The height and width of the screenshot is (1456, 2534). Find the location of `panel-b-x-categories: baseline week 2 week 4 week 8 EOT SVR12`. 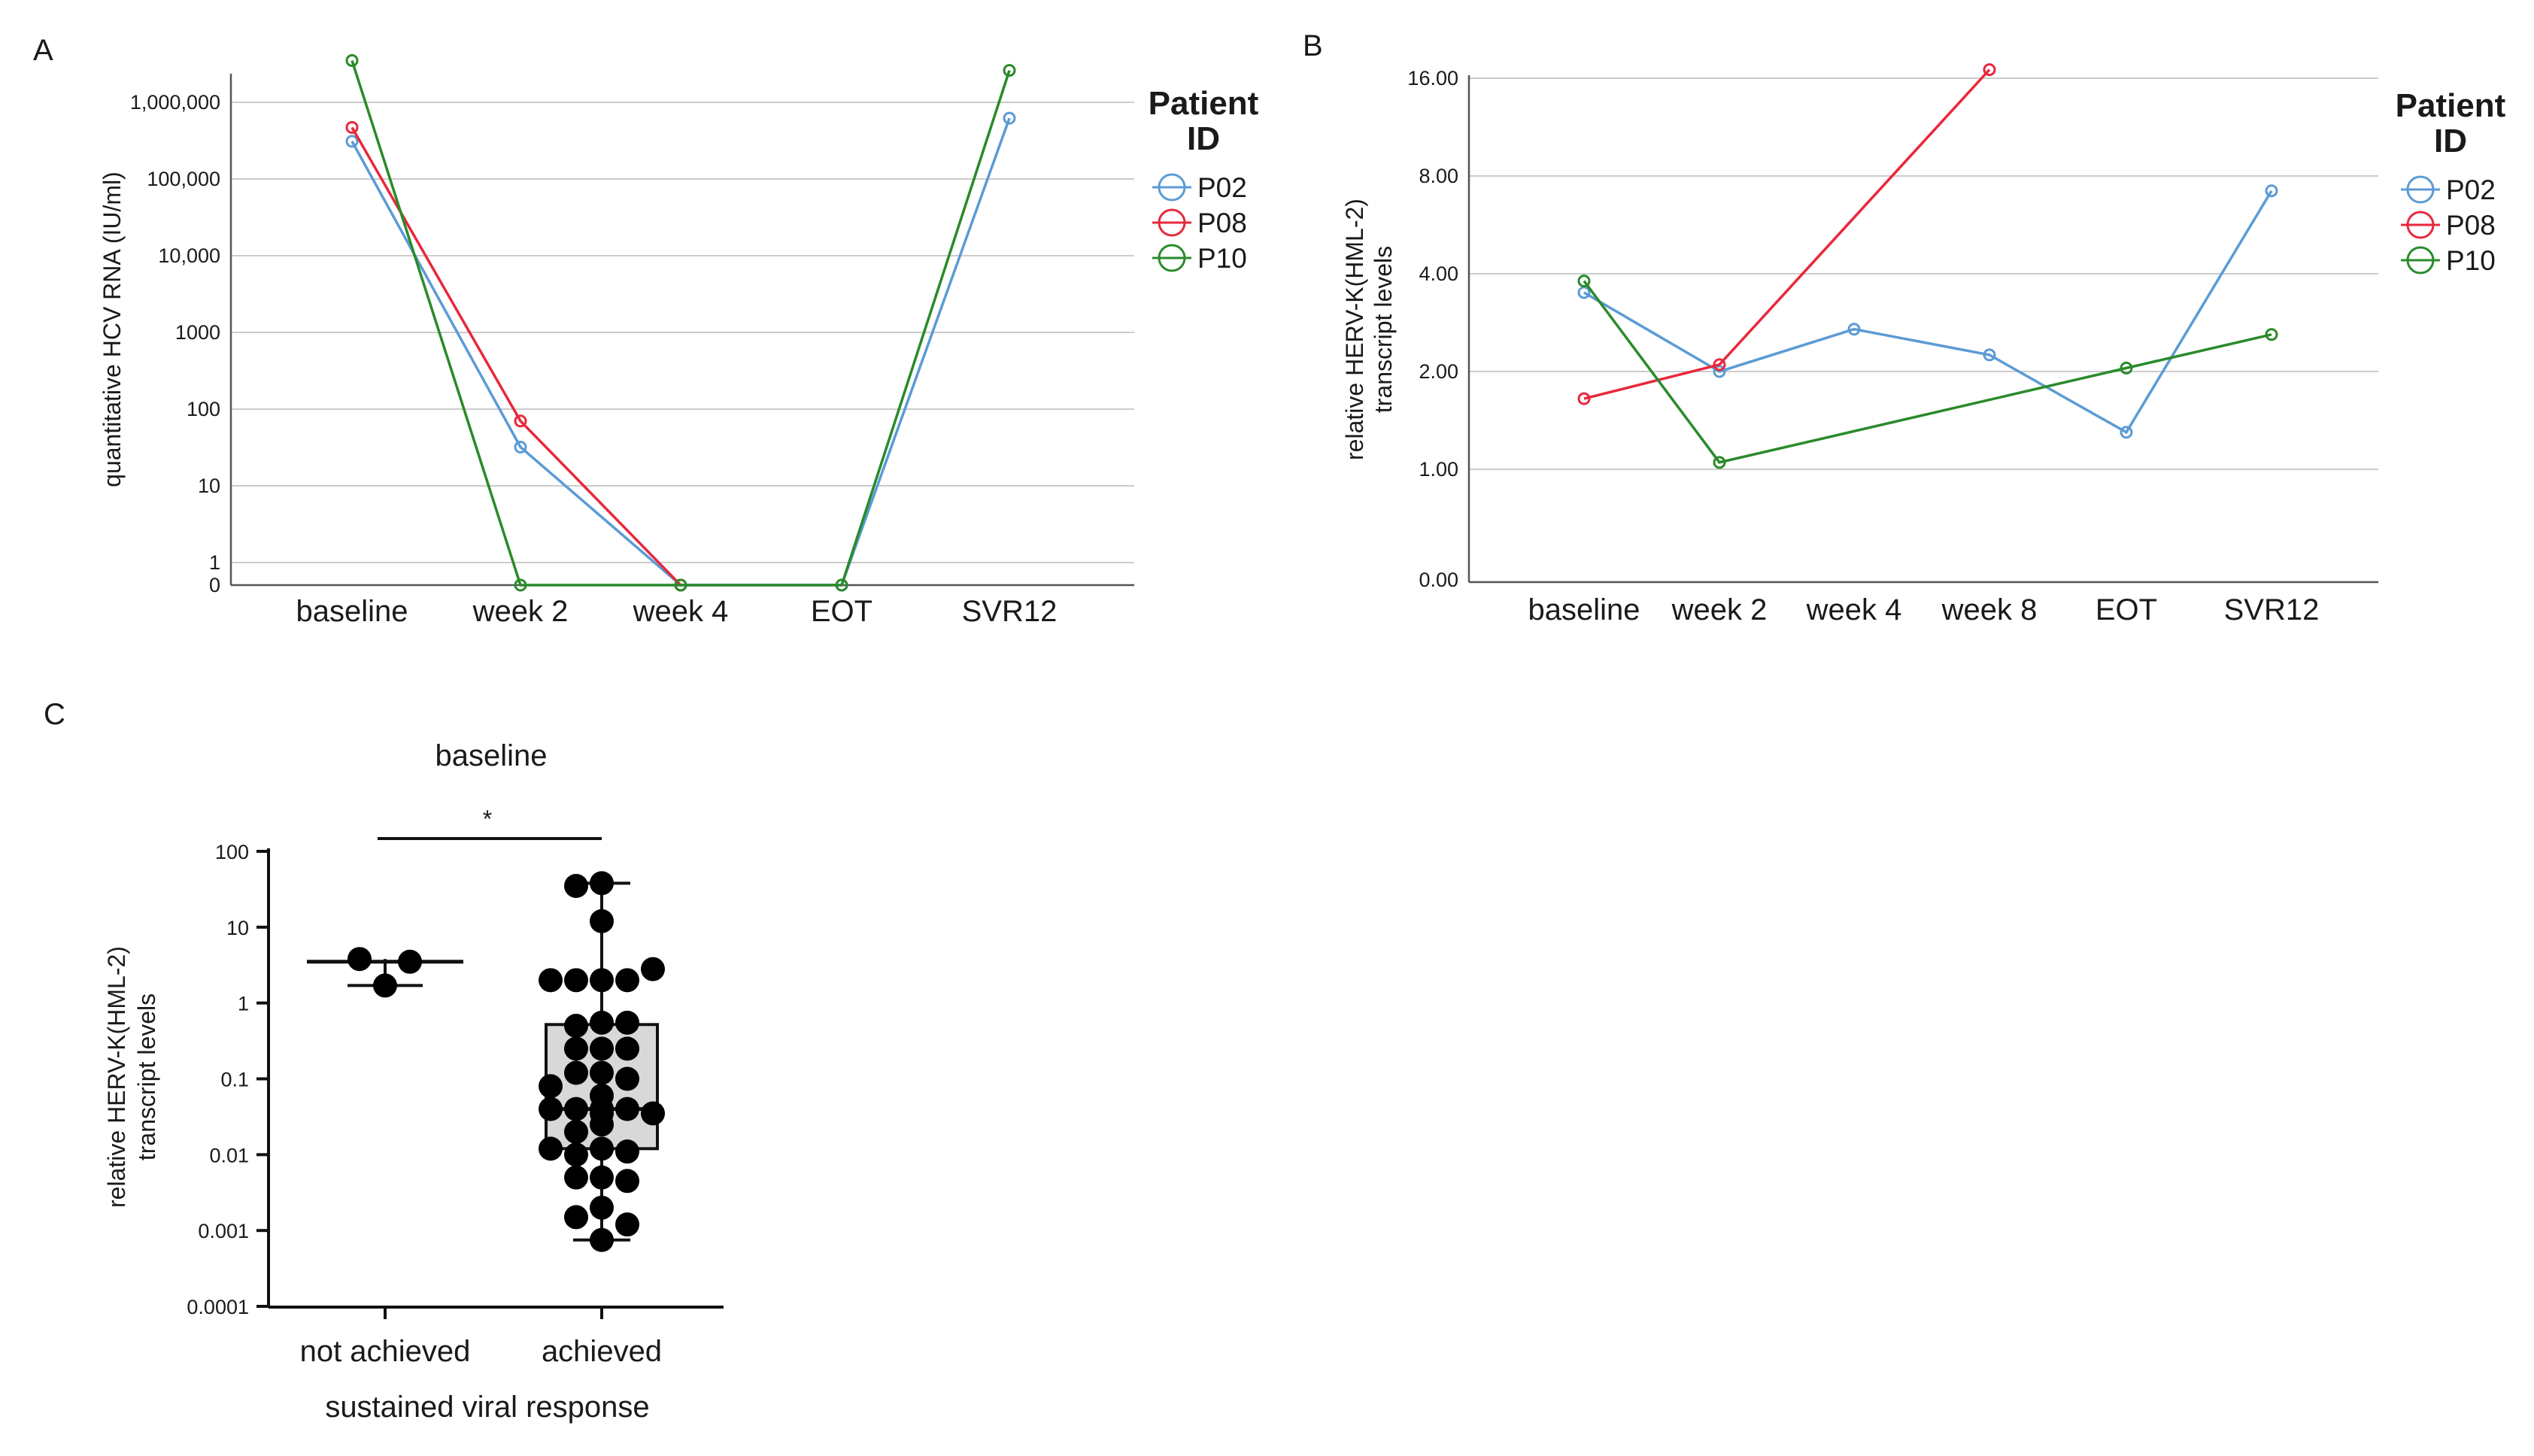

panel-b-x-categories: baseline week 2 week 4 week 8 EOT SVR12 is located at coordinates (1923, 609).